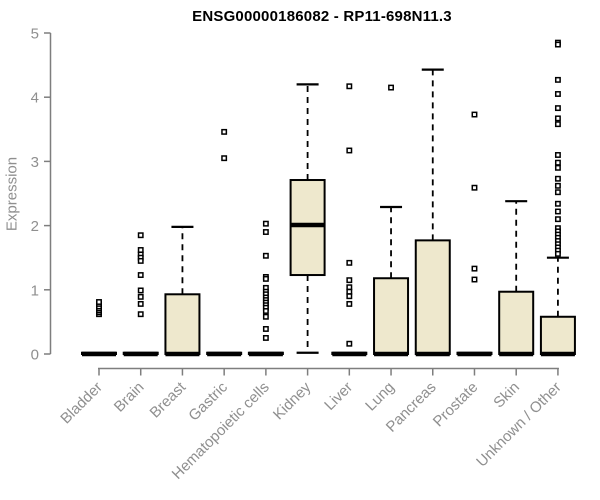  Describe the element at coordinates (81, 403) in the screenshot. I see `x-tick-label: Bladder` at that location.